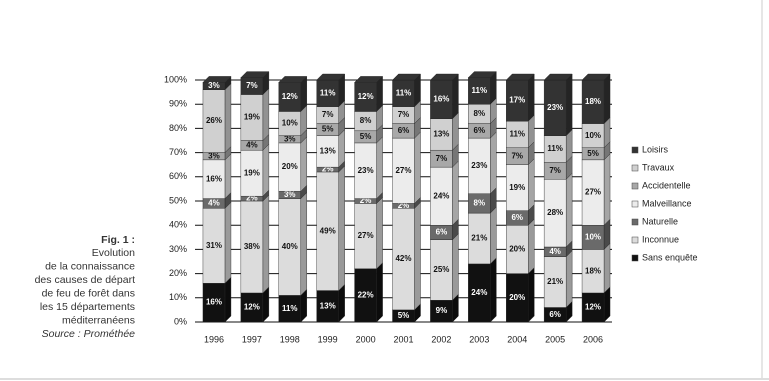 This screenshot has width=769, height=381. What do you see at coordinates (88, 293) in the screenshot?
I see `caption-line: de feu de forêt dans` at bounding box center [88, 293].